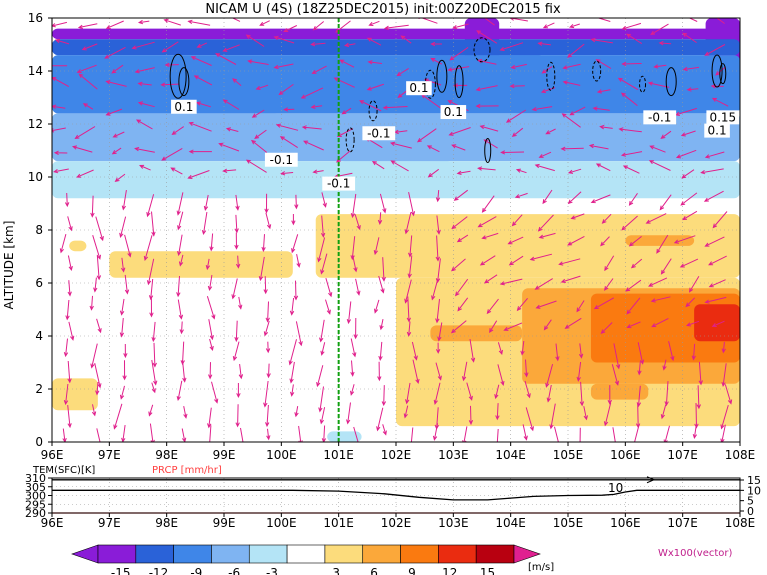 Image resolution: width=767 pixels, height=575 pixels. Describe the element at coordinates (615, 488) in the screenshot. I see `sfc-annotation: 10` at that location.